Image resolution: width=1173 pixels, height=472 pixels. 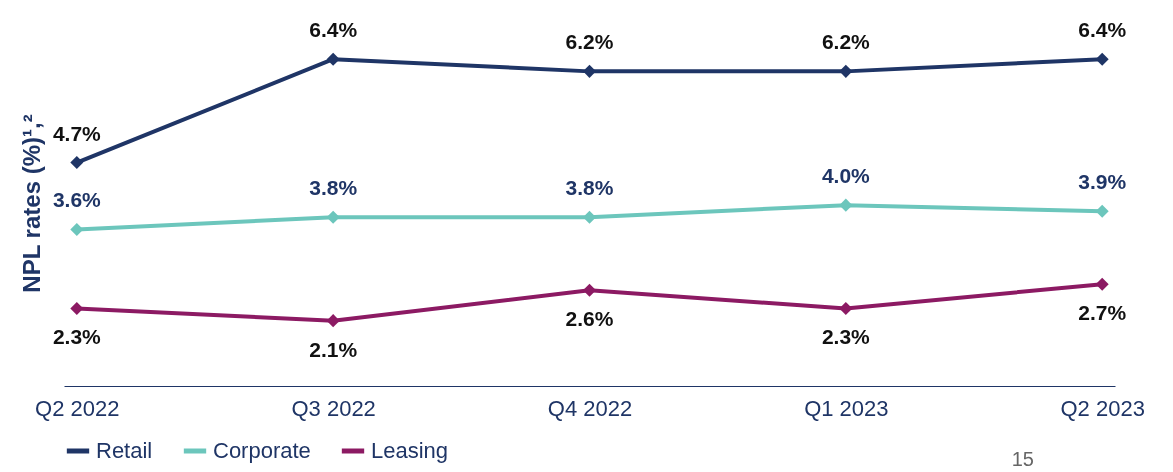 I want to click on legend-label: Retail, so click(x=124, y=450).